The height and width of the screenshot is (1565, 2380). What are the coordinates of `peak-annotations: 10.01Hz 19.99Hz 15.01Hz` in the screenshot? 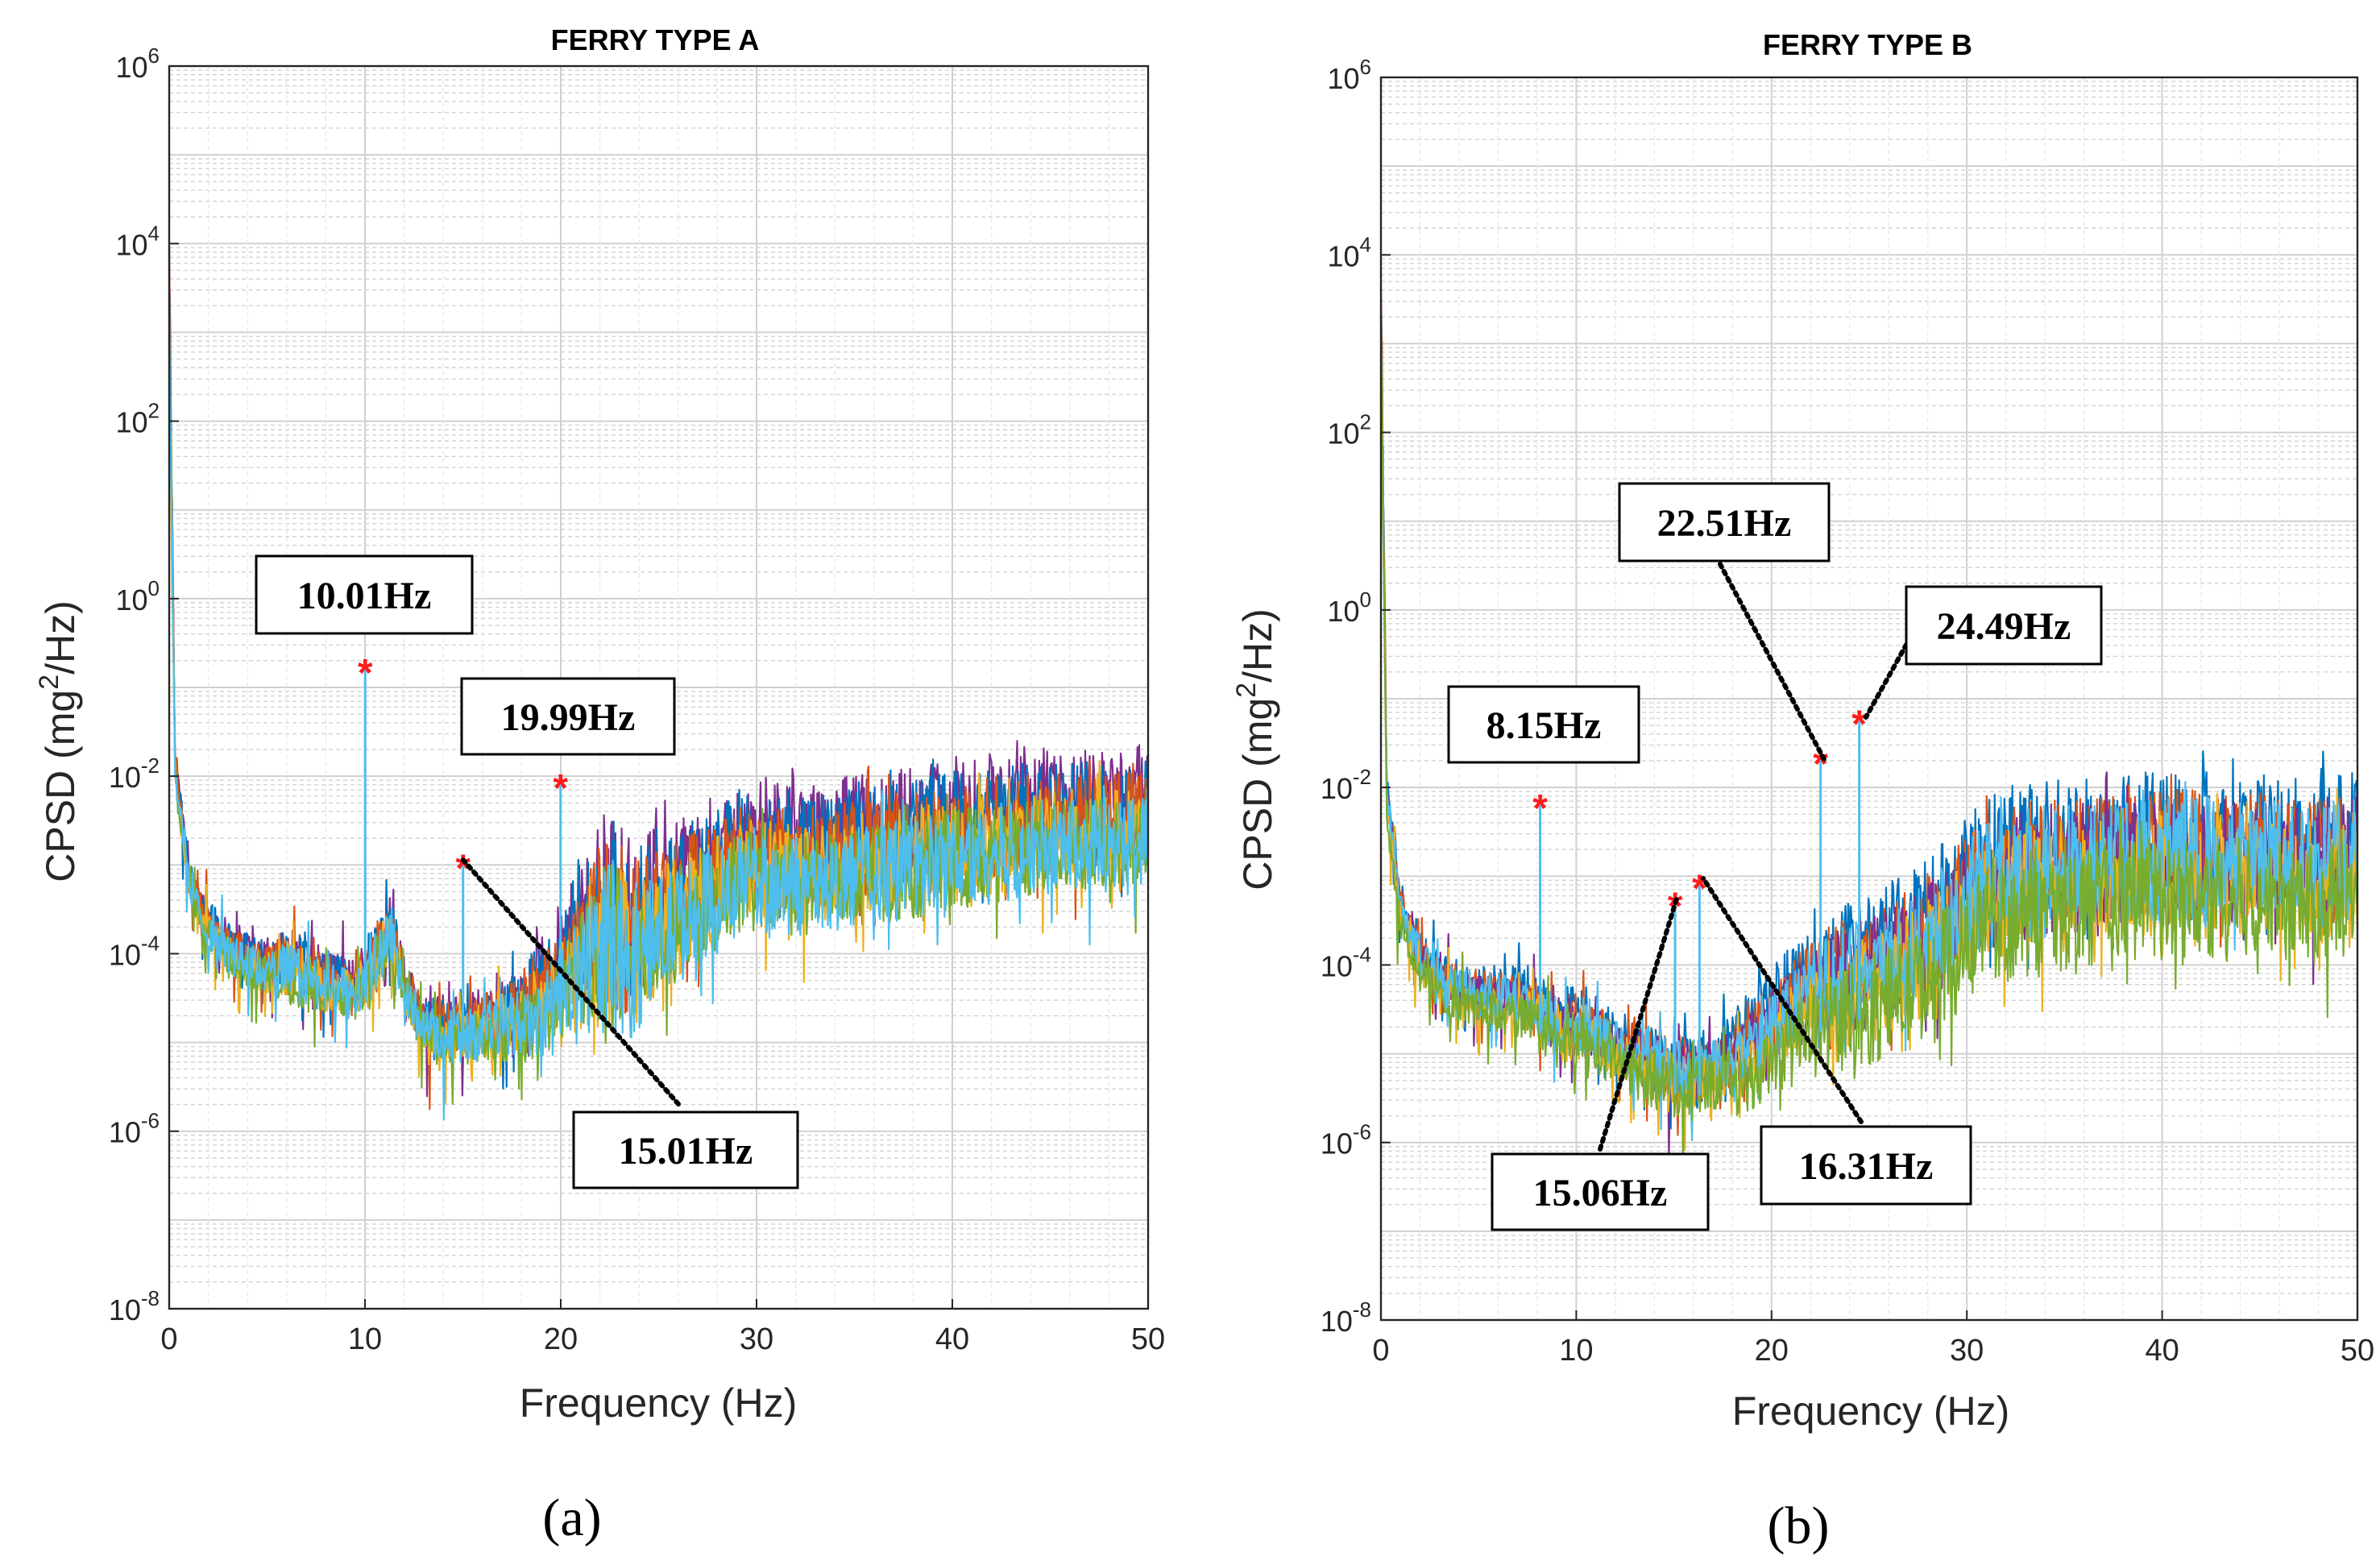 It's located at (527, 871).